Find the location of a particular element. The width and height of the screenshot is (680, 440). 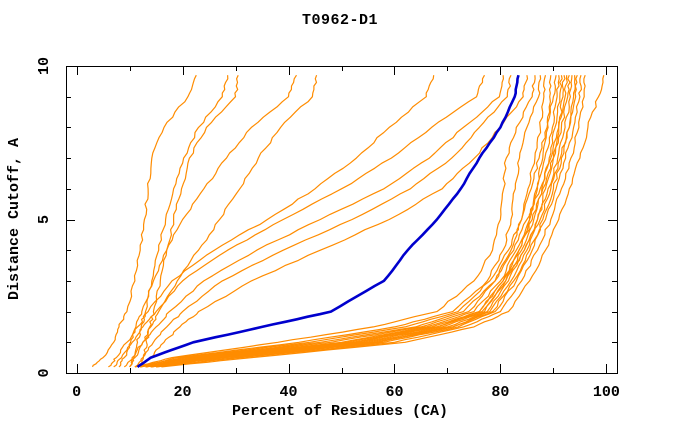

model-03-curve is located at coordinates (189, 221).